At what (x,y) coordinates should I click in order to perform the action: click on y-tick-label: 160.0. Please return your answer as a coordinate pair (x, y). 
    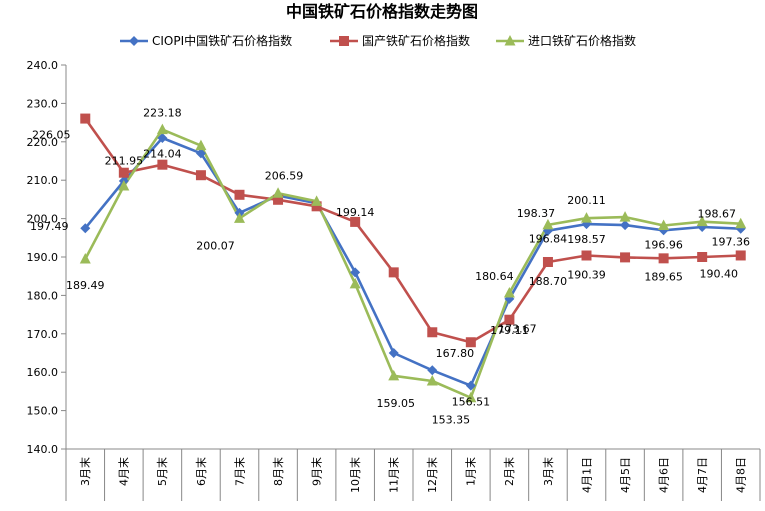
    Looking at the image, I should click on (43, 372).